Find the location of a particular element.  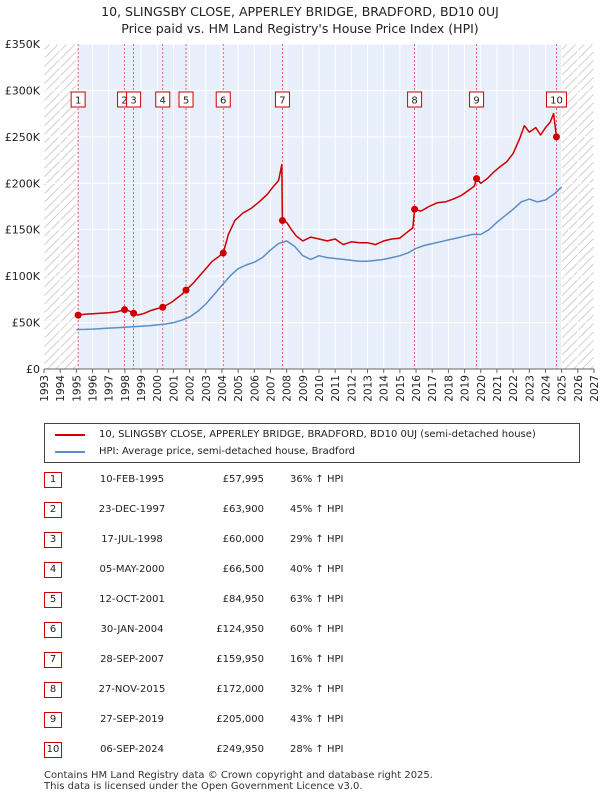

tx-hpi-change: 60% ↑ HPI is located at coordinates (317, 629).